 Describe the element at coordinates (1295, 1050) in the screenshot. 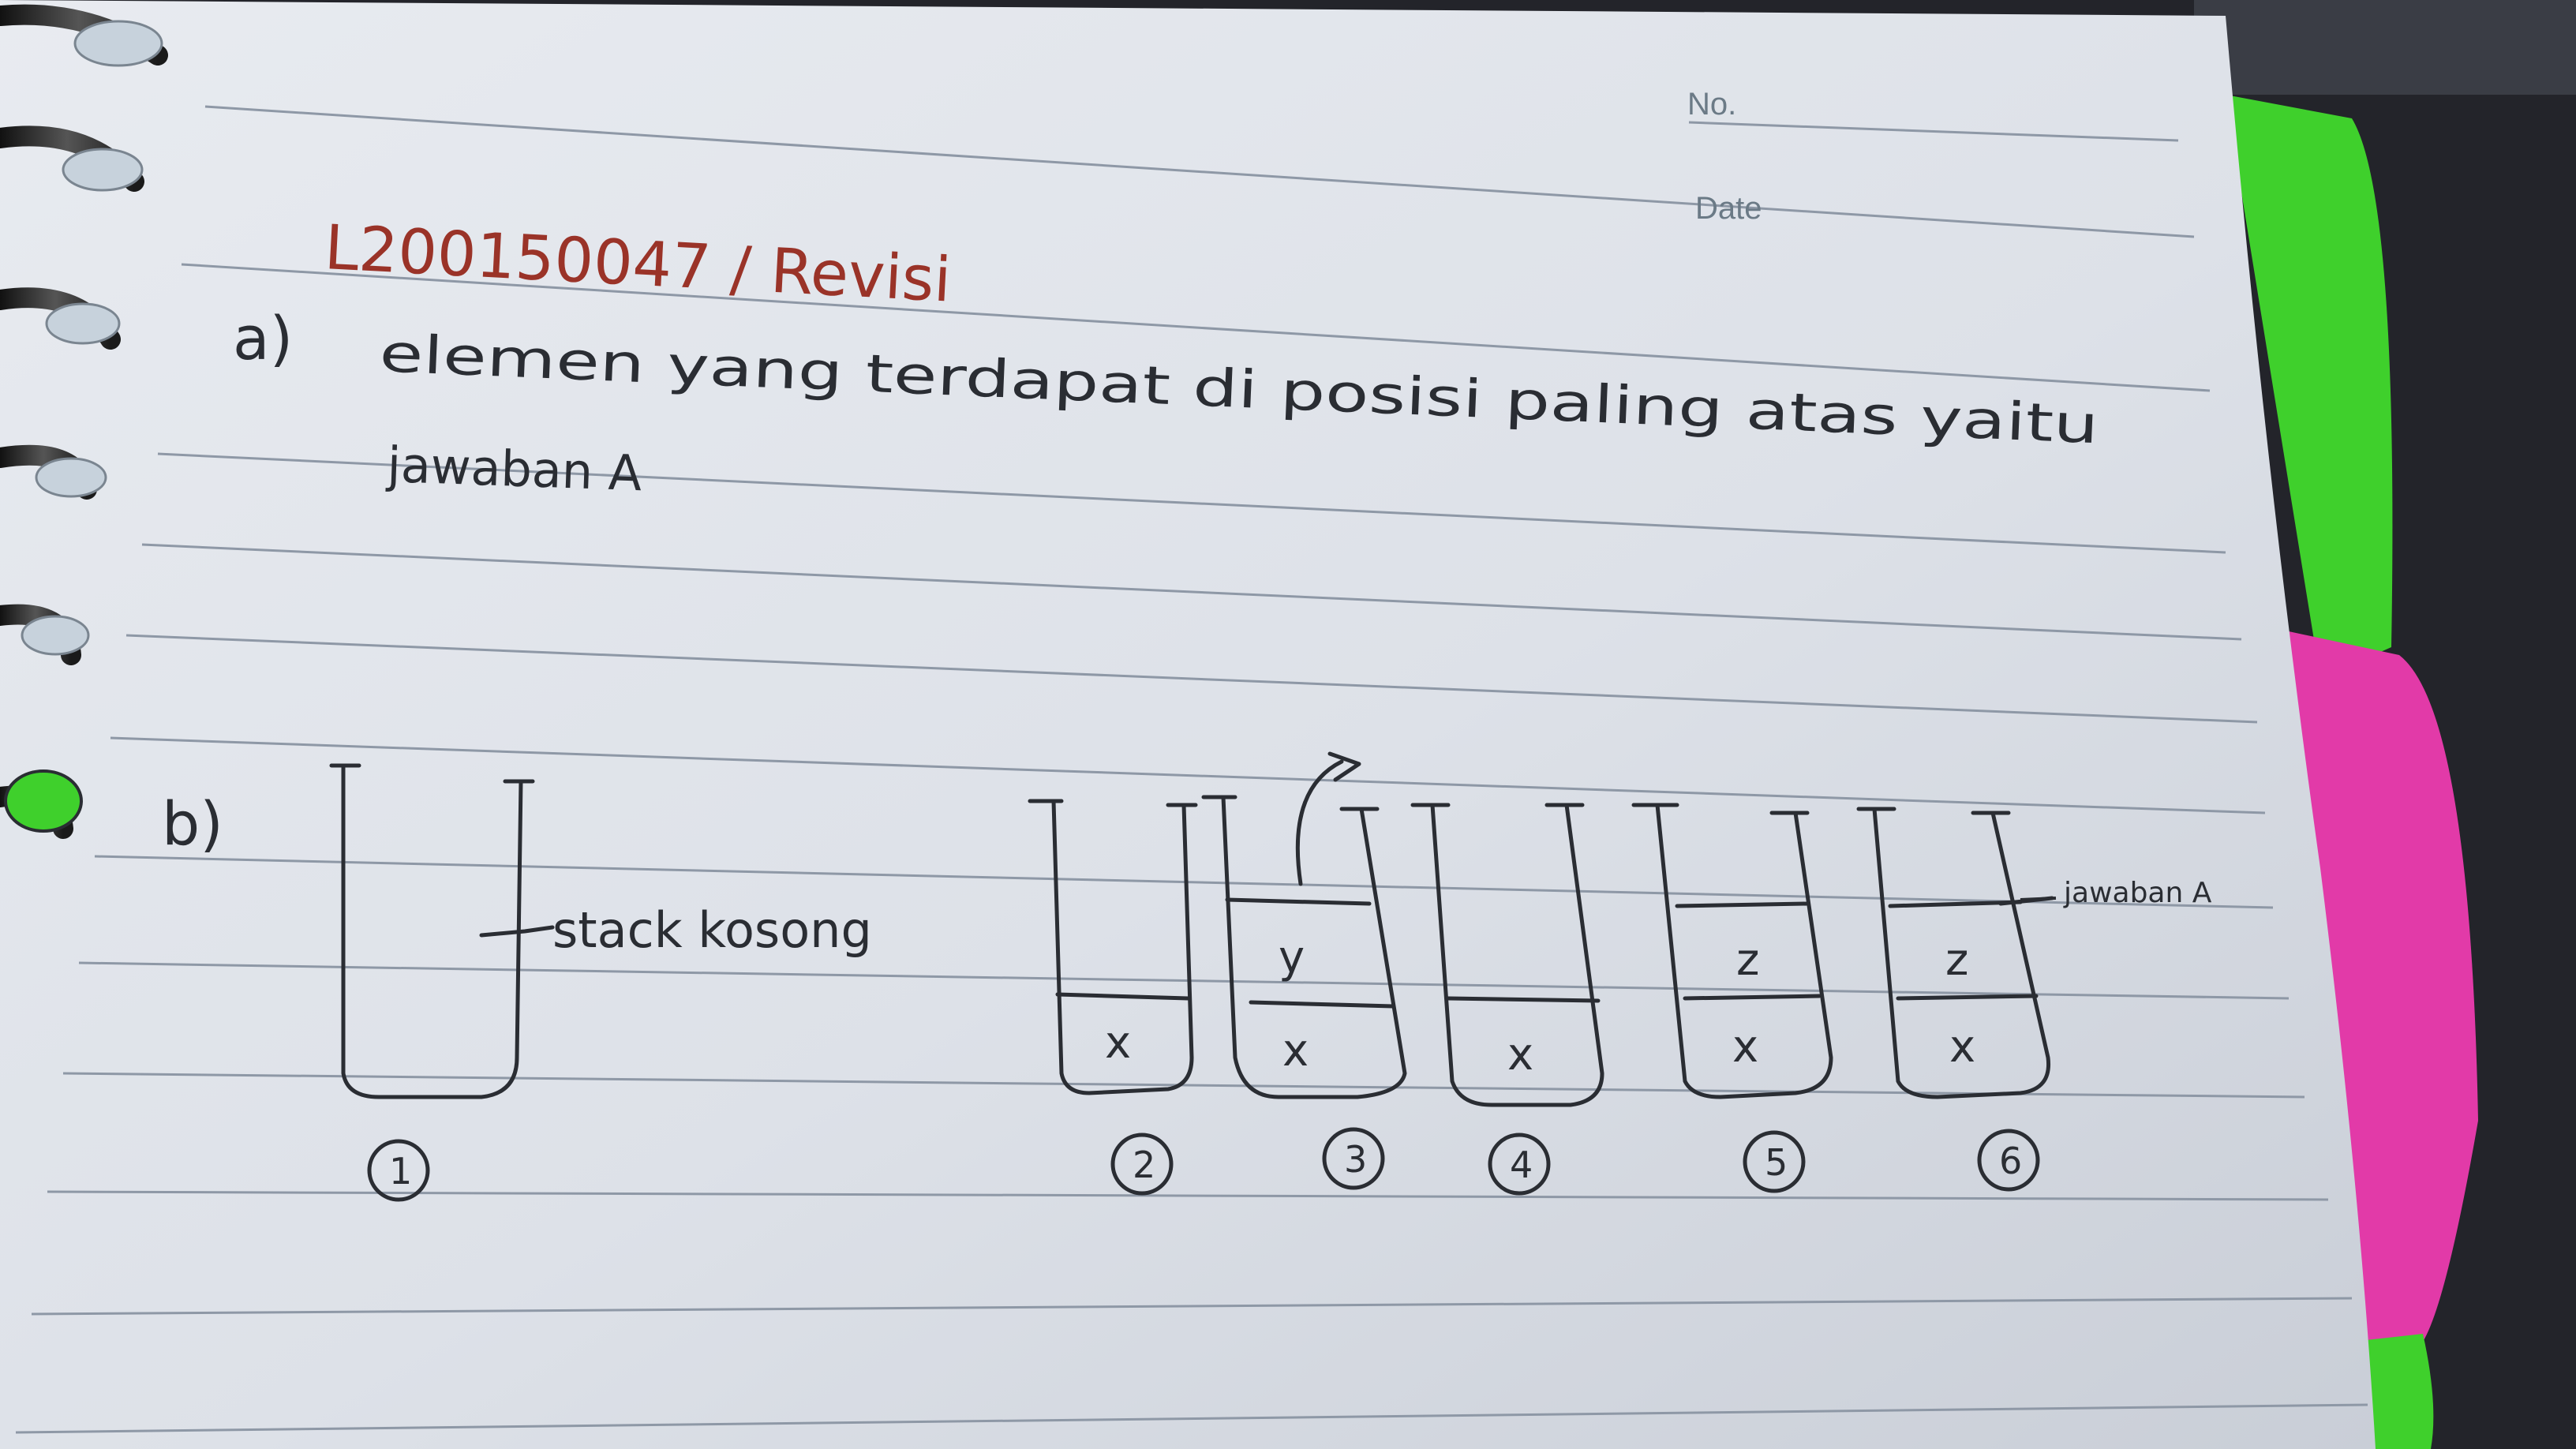

I see `stack-3-item-1: x` at that location.